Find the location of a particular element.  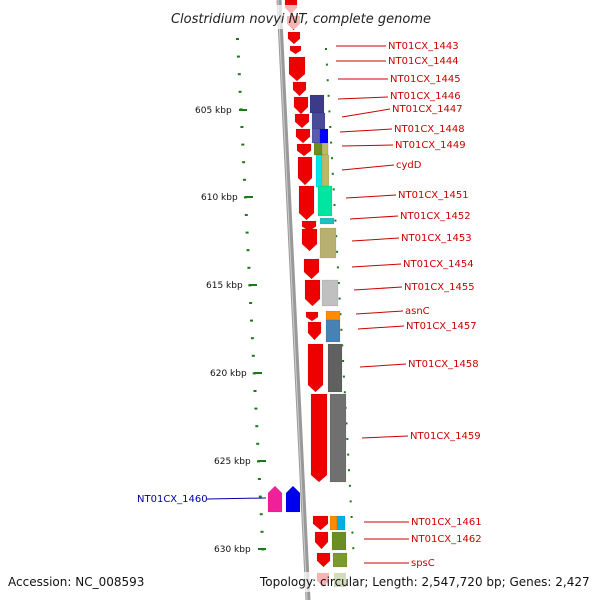

gene-label-nt01cx-1453: NT01CX_1453 is located at coordinates (436, 238).